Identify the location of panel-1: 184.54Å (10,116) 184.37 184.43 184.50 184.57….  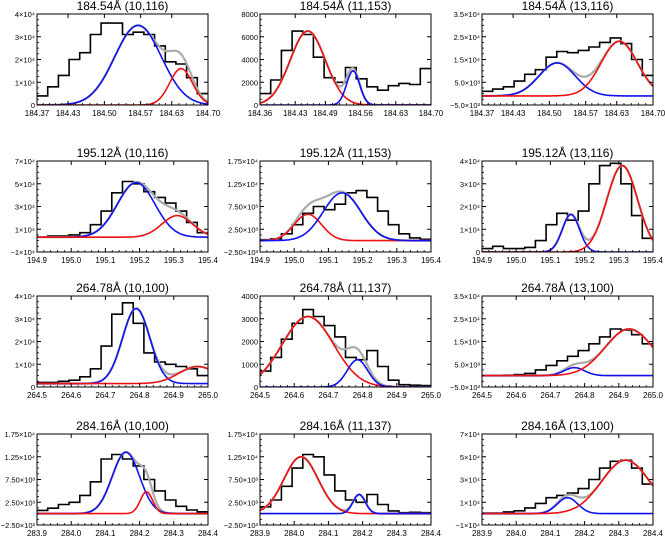
(118, 59).